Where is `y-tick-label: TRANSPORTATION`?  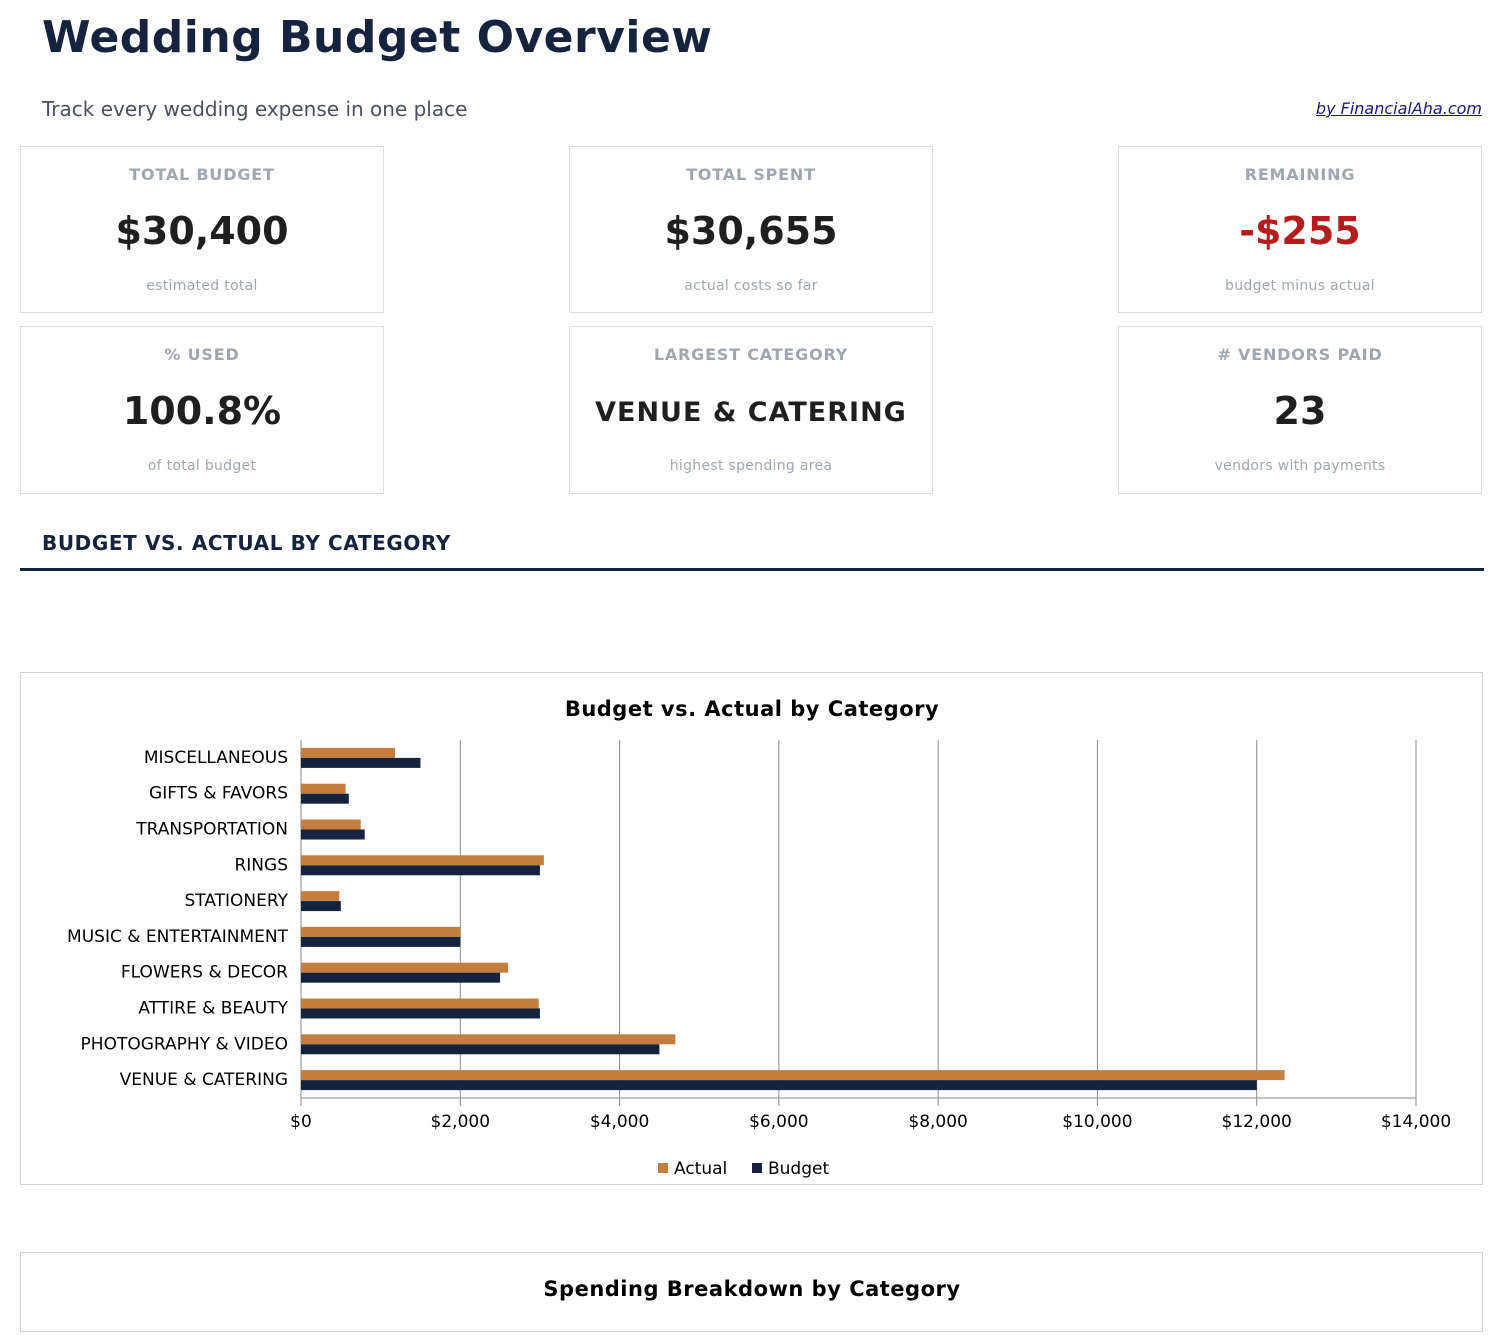 y-tick-label: TRANSPORTATION is located at coordinates (211, 830).